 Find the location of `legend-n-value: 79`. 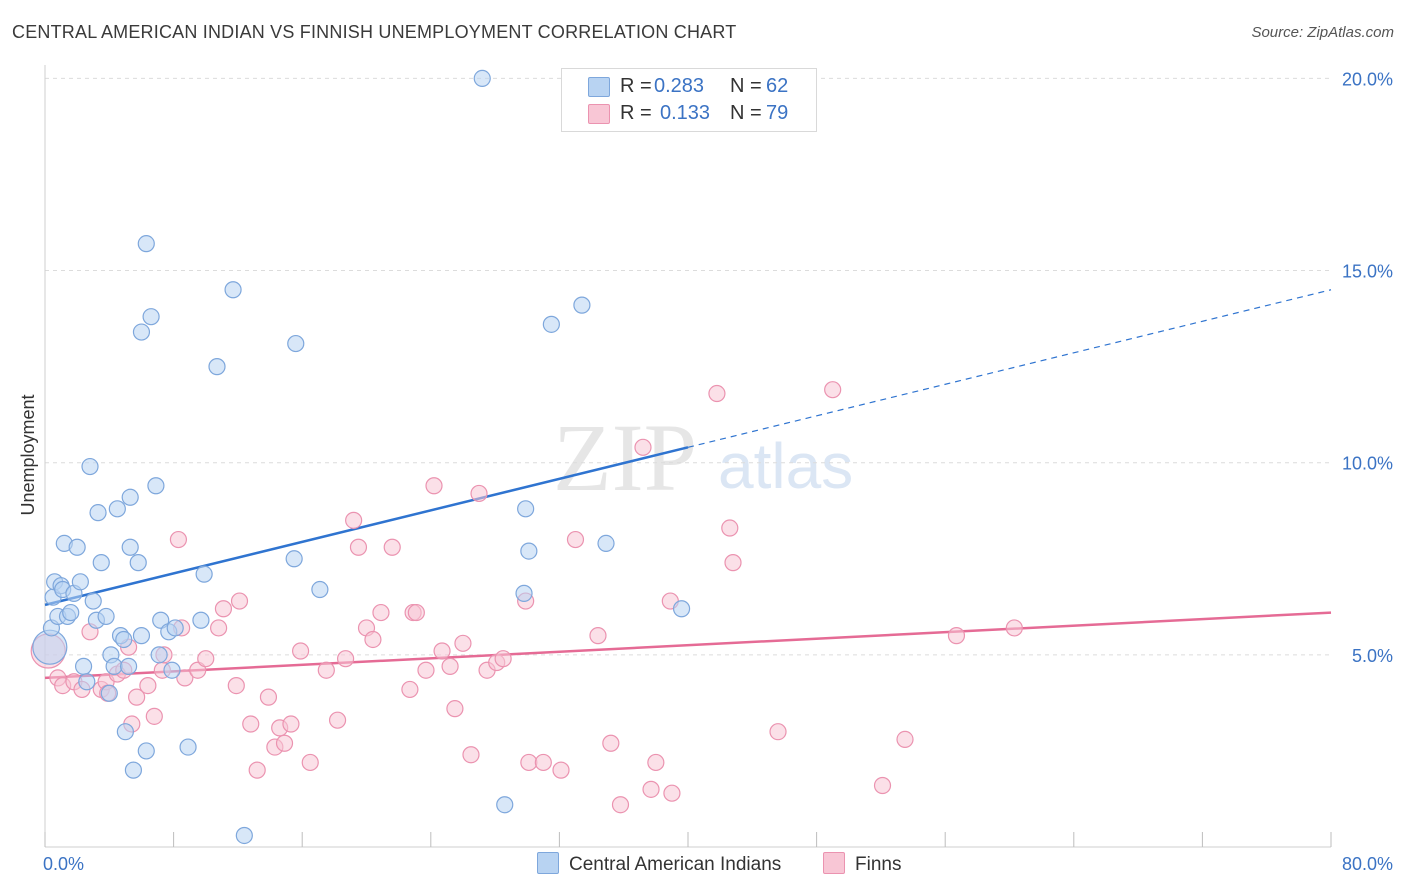

legend-n-value: 79 is located at coordinates (777, 113).